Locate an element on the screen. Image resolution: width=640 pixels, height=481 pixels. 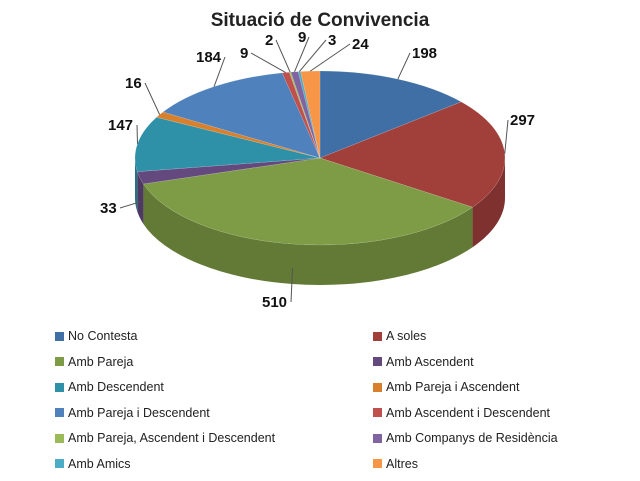
legend-label: Amb Pareja i Ascendent is located at coordinates (453, 387).